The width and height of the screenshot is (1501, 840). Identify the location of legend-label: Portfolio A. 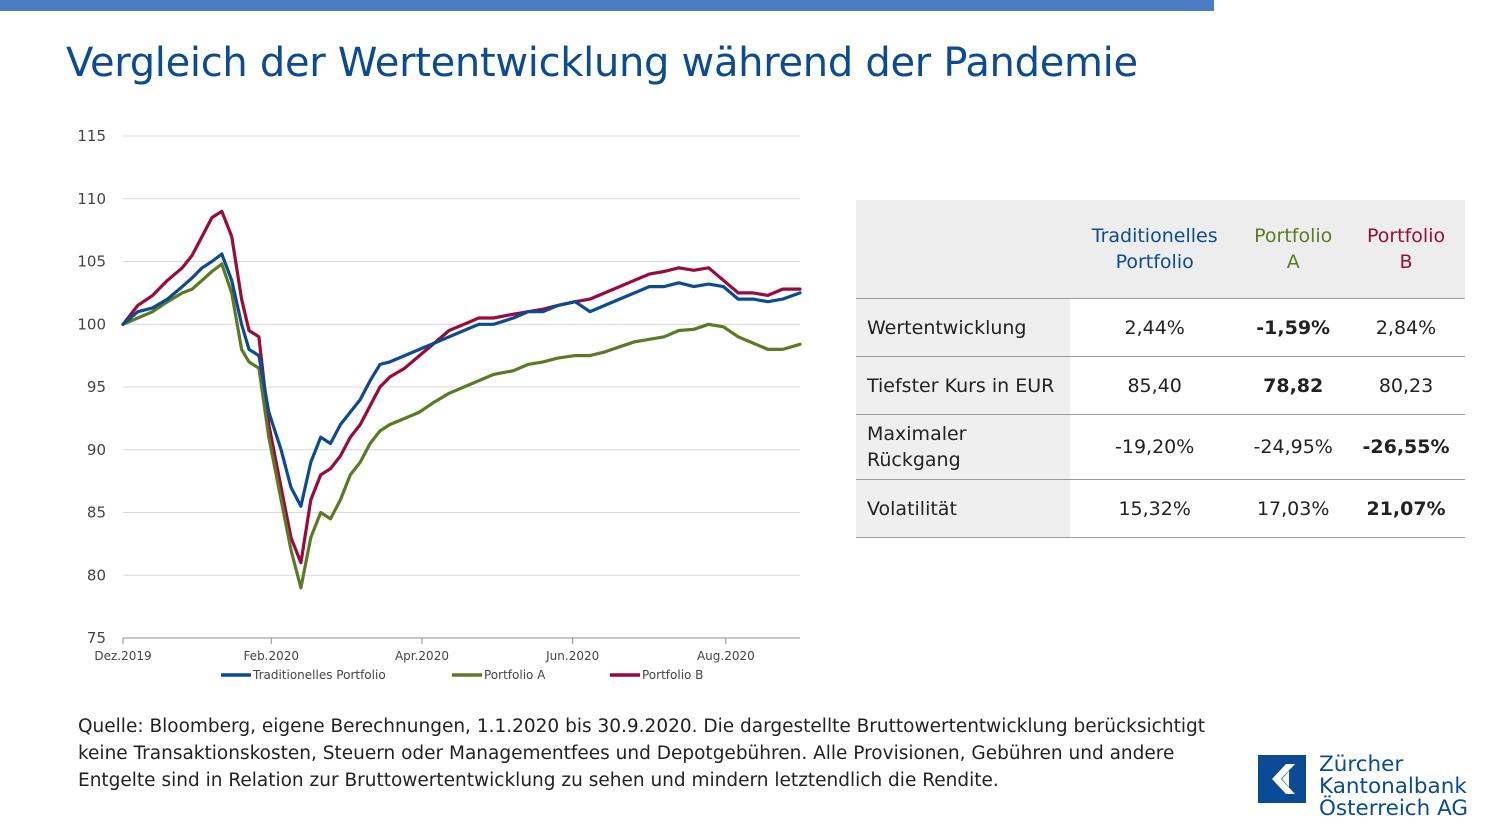
(515, 675).